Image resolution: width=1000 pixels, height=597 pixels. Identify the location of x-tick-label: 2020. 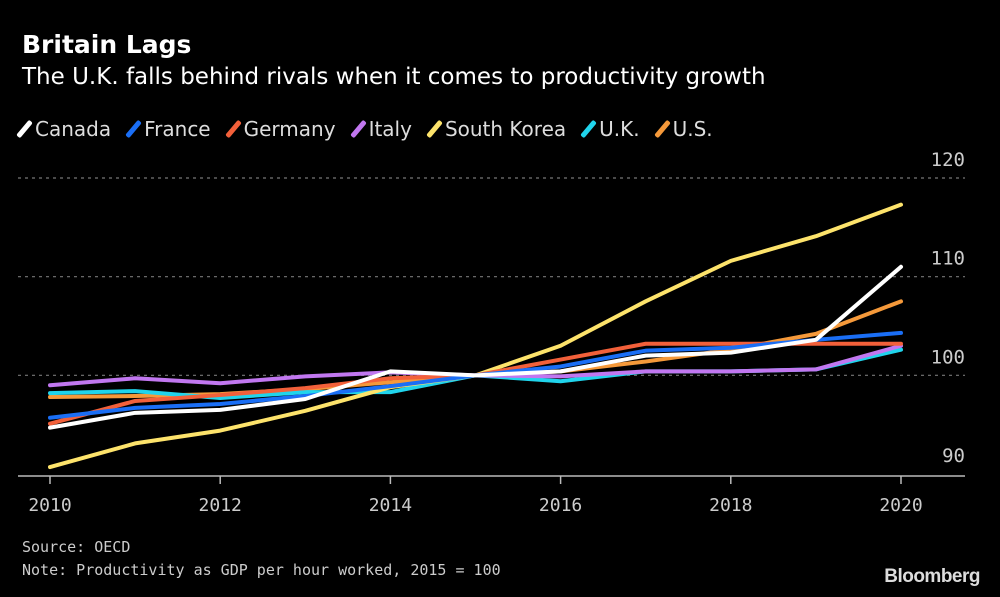
(900, 505).